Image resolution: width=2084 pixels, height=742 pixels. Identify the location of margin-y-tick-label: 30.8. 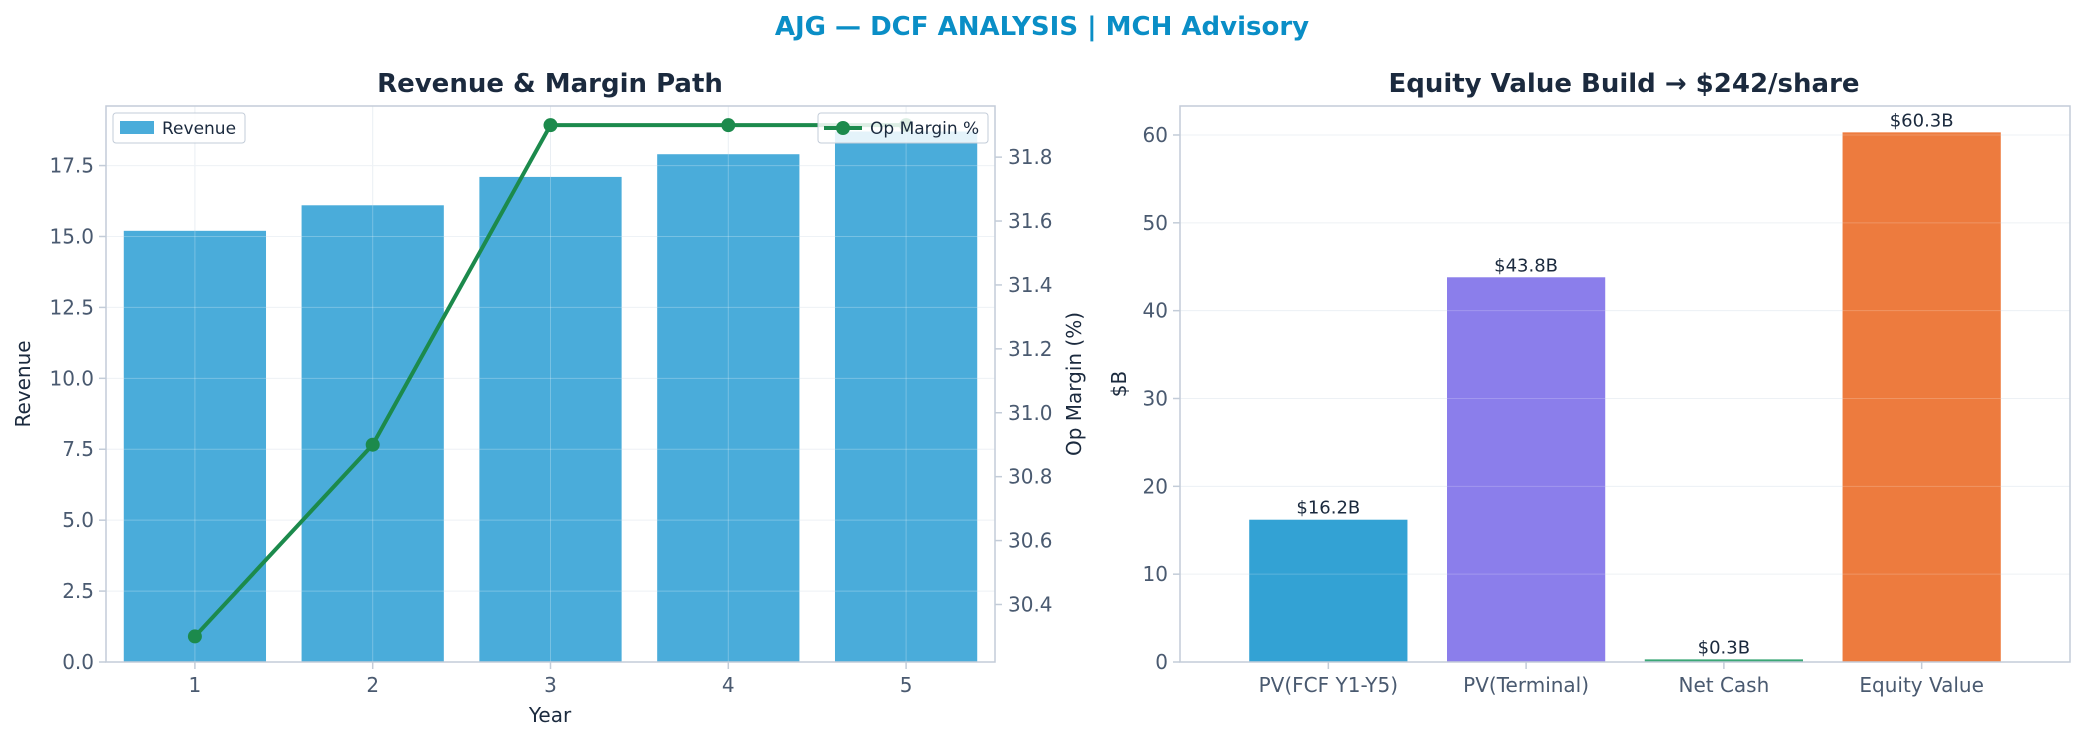
(1030, 477).